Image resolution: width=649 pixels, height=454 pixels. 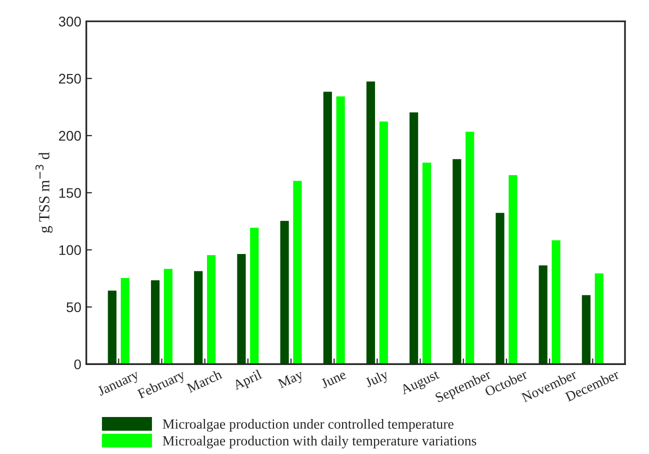 I want to click on x-tick-label: April, so click(x=248, y=381).